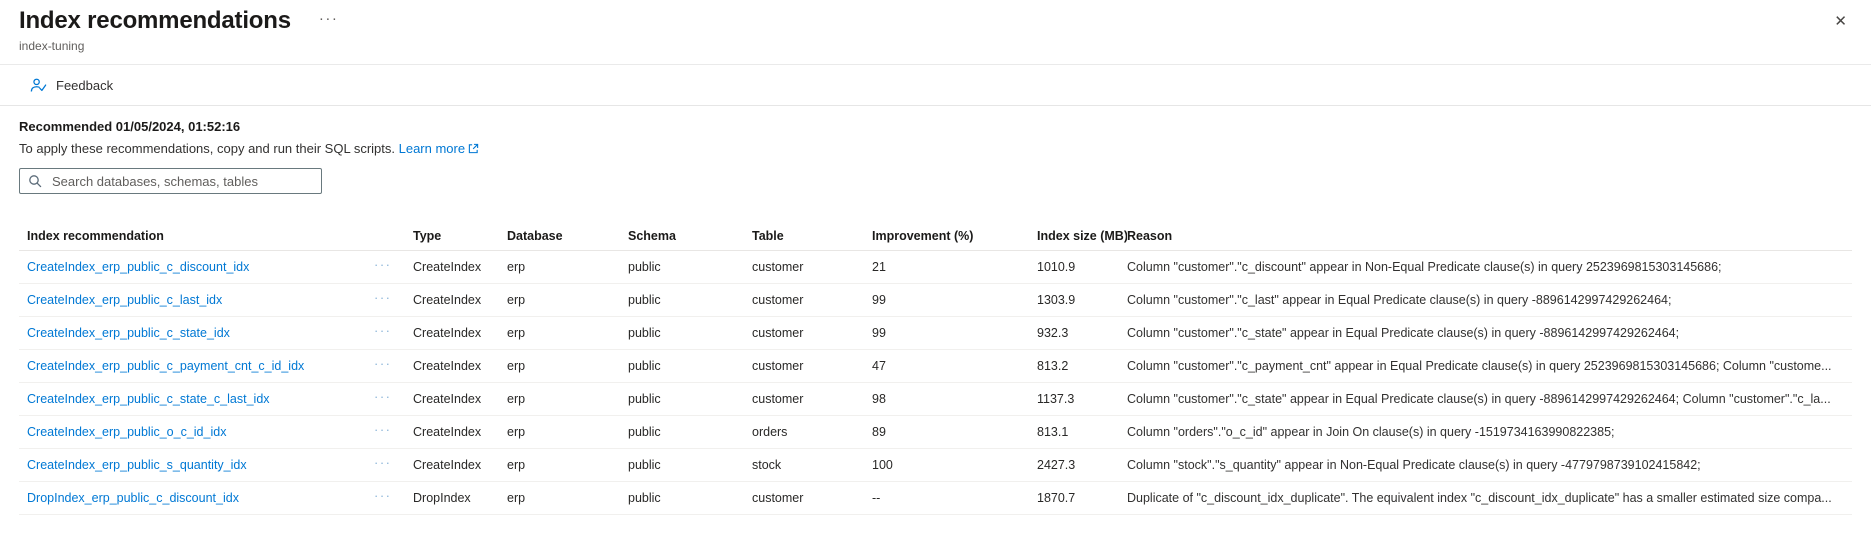 This screenshot has height=559, width=1871. Describe the element at coordinates (182, 181) in the screenshot. I see `search-input` at that location.